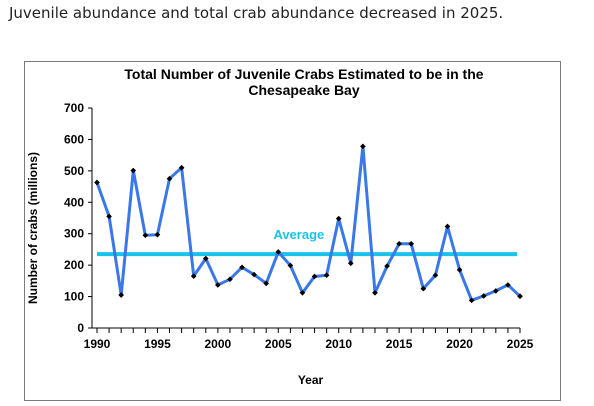 This screenshot has height=406, width=594. I want to click on average-label: Average, so click(298, 234).